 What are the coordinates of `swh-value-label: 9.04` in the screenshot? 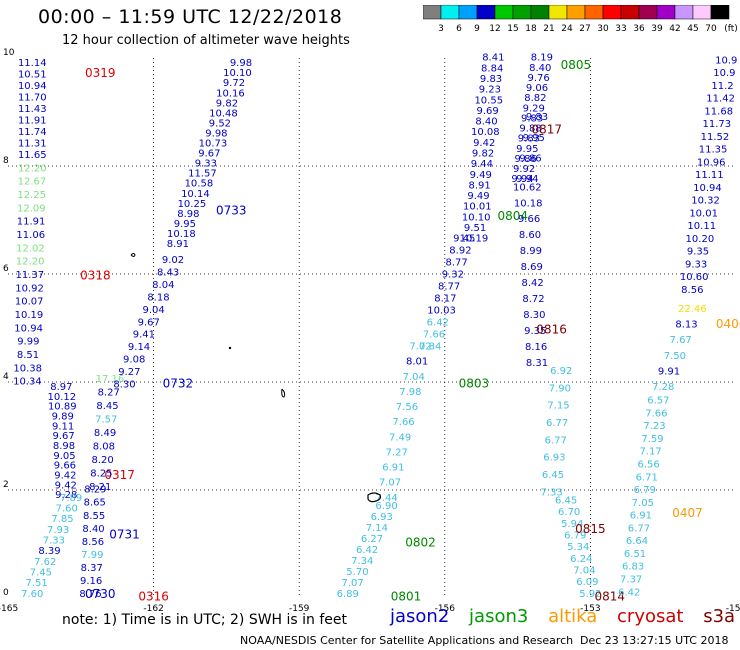 It's located at (153, 310).